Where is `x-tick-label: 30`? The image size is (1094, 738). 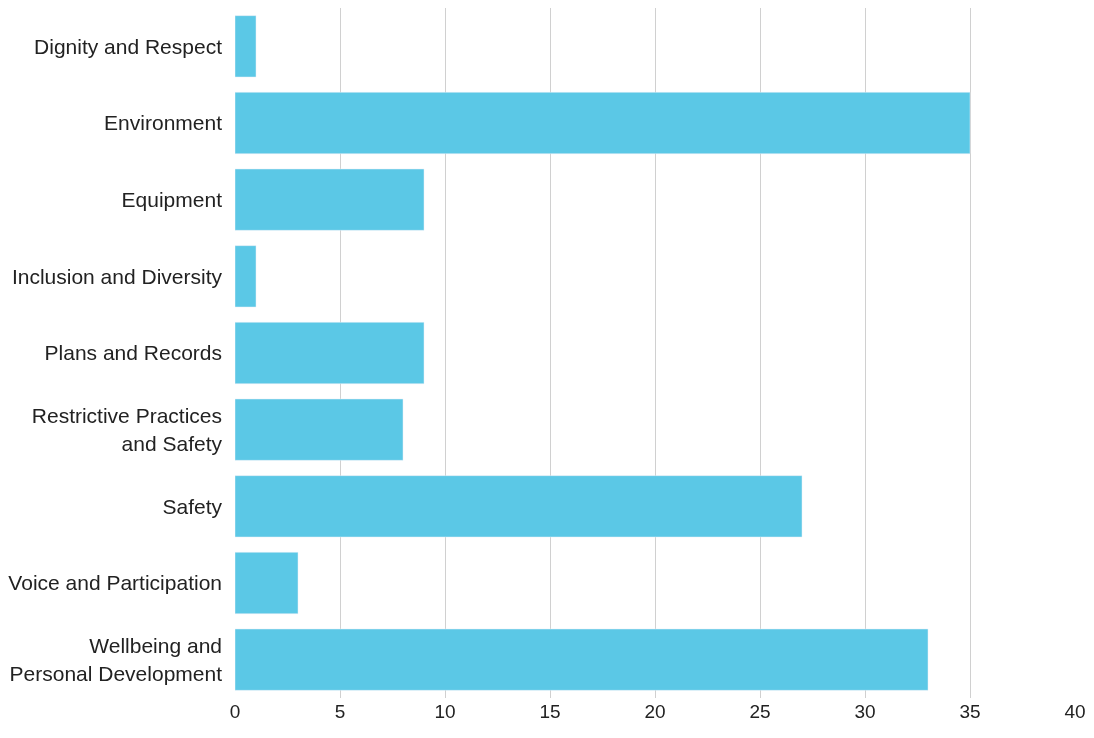
x-tick-label: 30 is located at coordinates (865, 711).